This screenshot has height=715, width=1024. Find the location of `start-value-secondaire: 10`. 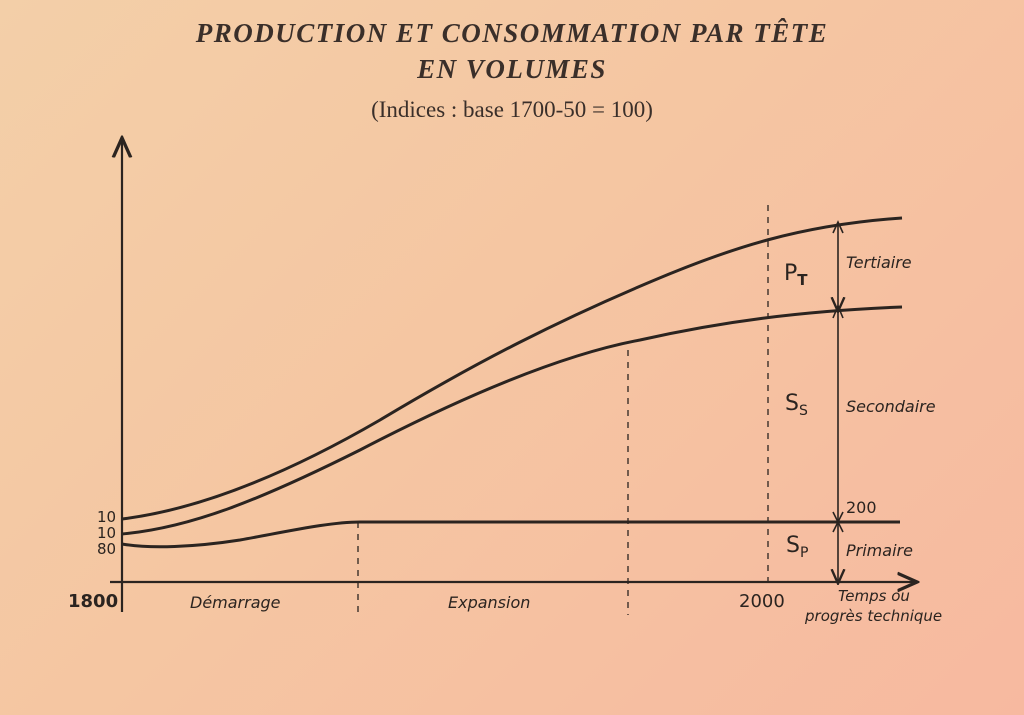

start-value-secondaire: 10 is located at coordinates (106, 533).